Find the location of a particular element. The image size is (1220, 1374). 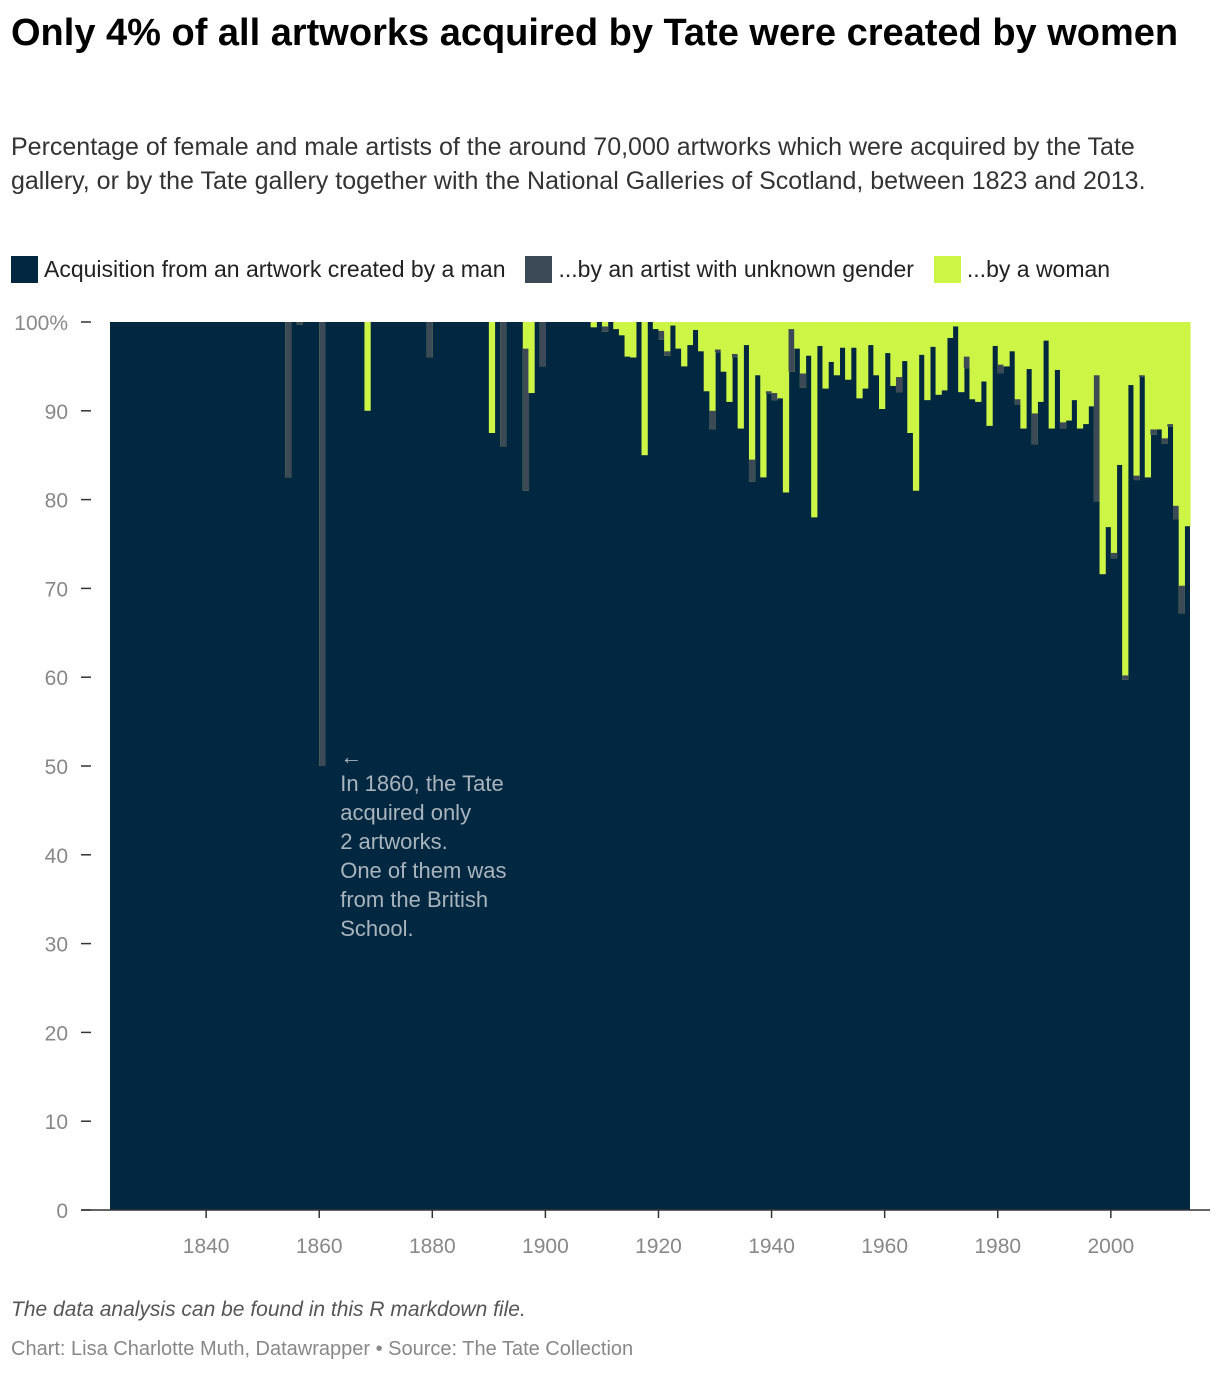

bar-woman-1917 is located at coordinates (644, 389).